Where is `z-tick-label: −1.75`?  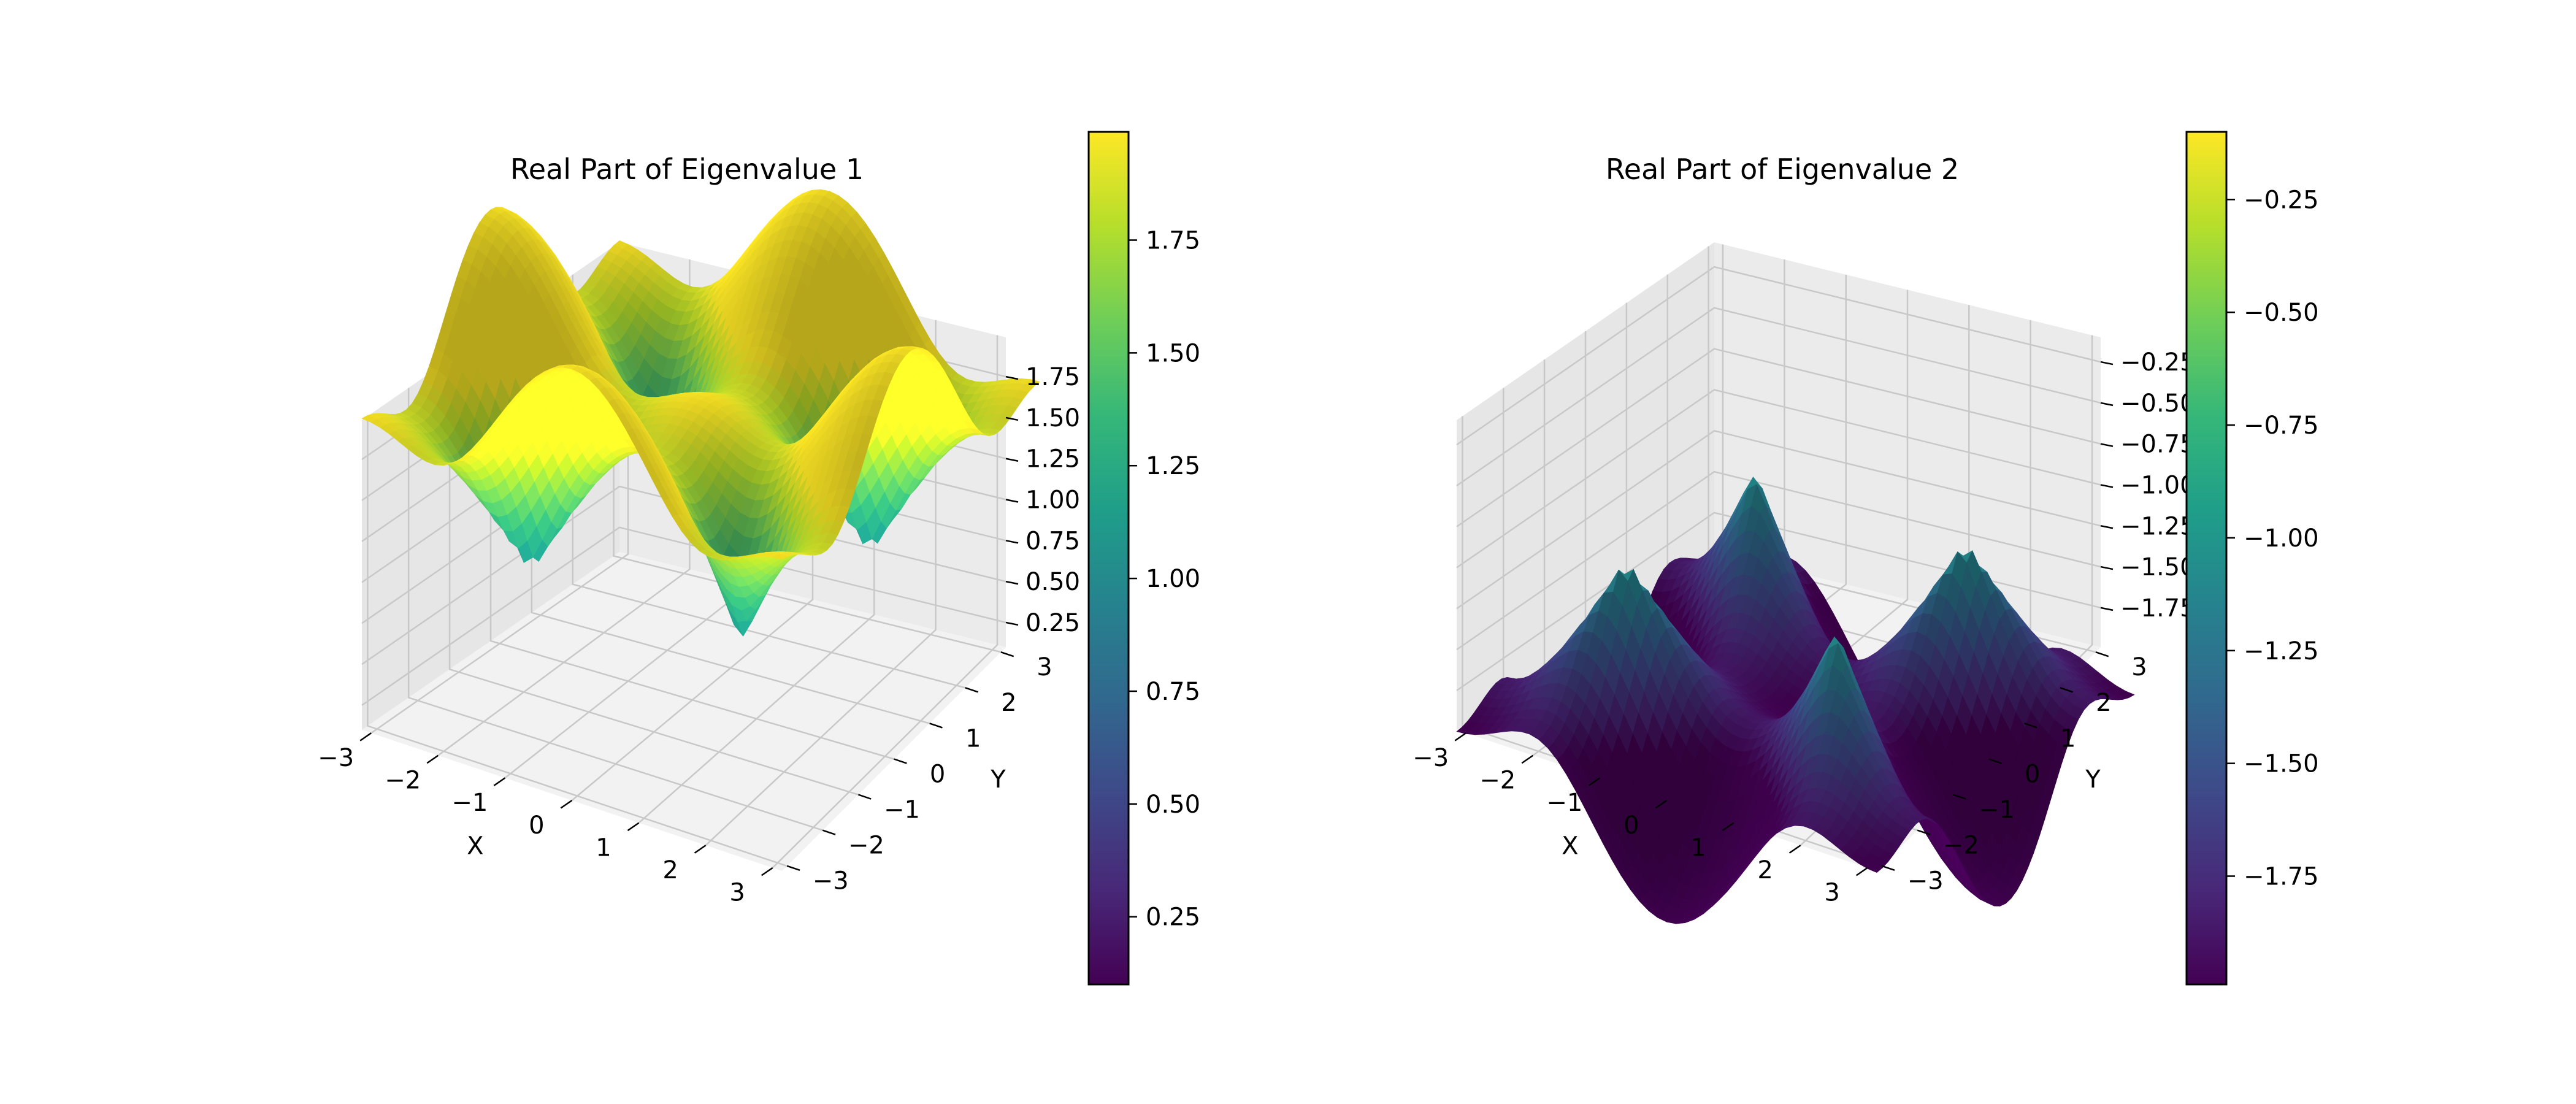 z-tick-label: −1.75 is located at coordinates (2158, 608).